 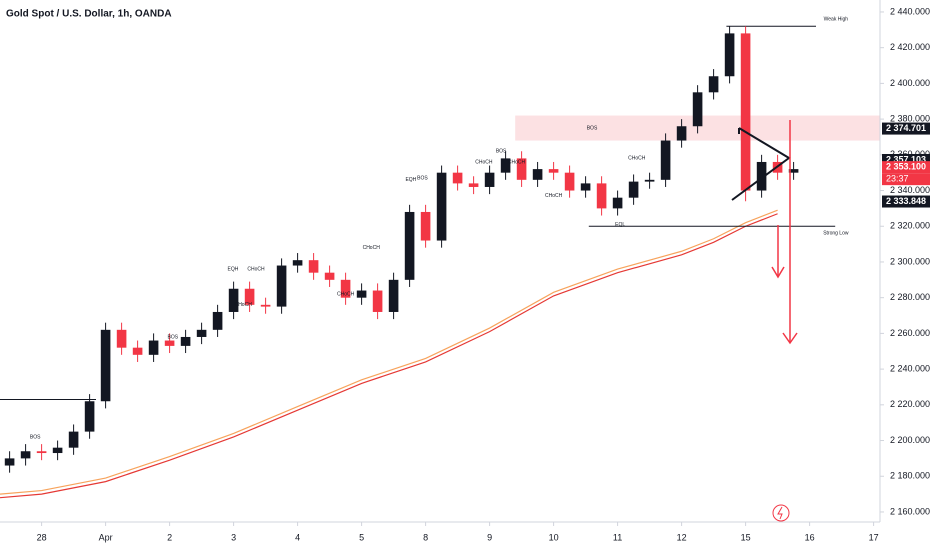 What do you see at coordinates (106, 537) in the screenshot?
I see `x-tick-label: Apr` at bounding box center [106, 537].